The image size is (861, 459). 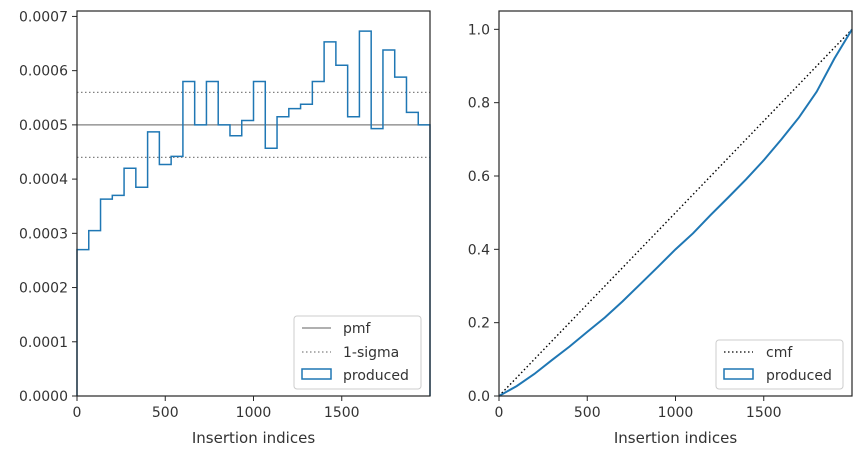 What do you see at coordinates (43, 234) in the screenshot?
I see `y-tick-label: 0.0003` at bounding box center [43, 234].